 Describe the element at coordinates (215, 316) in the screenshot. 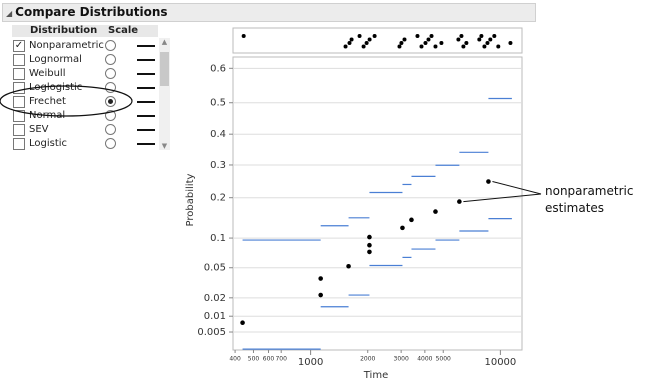

I see `y-tick-label: 0.01` at that location.